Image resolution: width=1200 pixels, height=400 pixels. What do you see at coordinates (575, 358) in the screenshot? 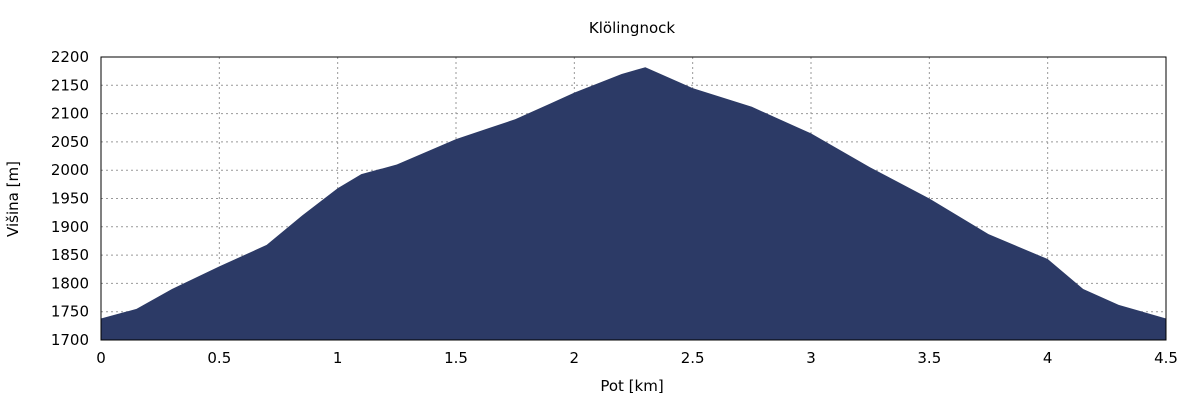
I see `x-tick-label: 2` at bounding box center [575, 358].